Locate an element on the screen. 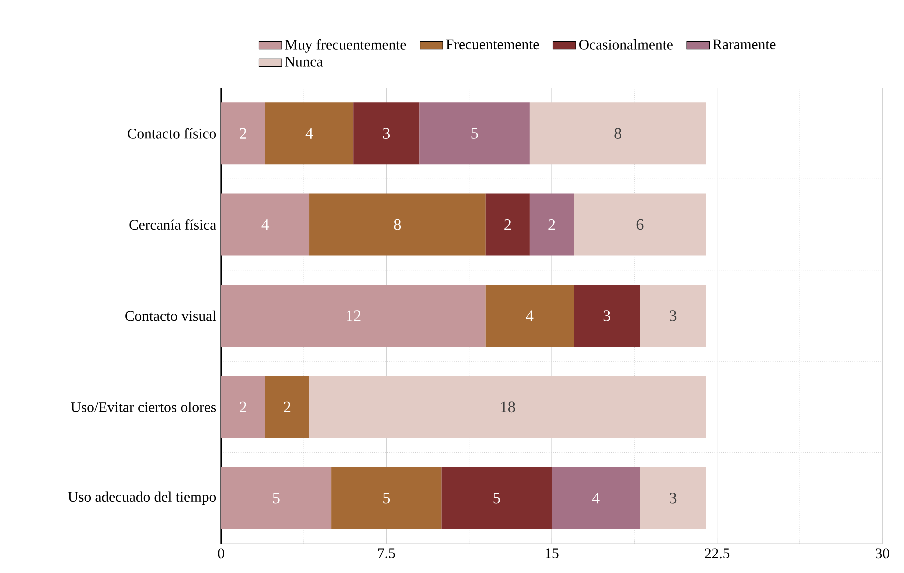  y-tick-label: Uso/Evitar ciertos olores is located at coordinates (143, 407).